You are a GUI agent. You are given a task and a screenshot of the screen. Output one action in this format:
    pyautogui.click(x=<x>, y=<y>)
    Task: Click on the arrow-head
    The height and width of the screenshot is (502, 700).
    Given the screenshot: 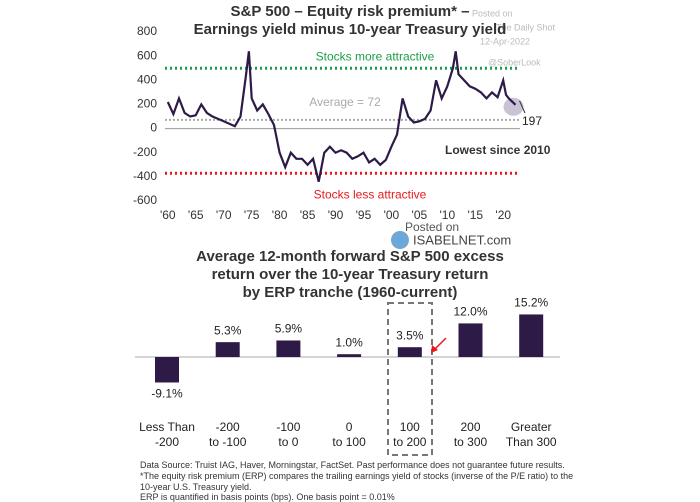 What is the action you would take?
    pyautogui.click(x=434, y=349)
    